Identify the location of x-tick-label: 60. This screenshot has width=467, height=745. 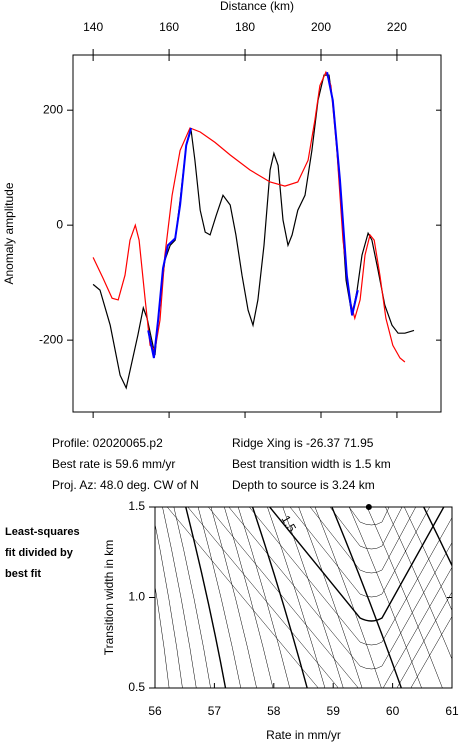
(393, 711).